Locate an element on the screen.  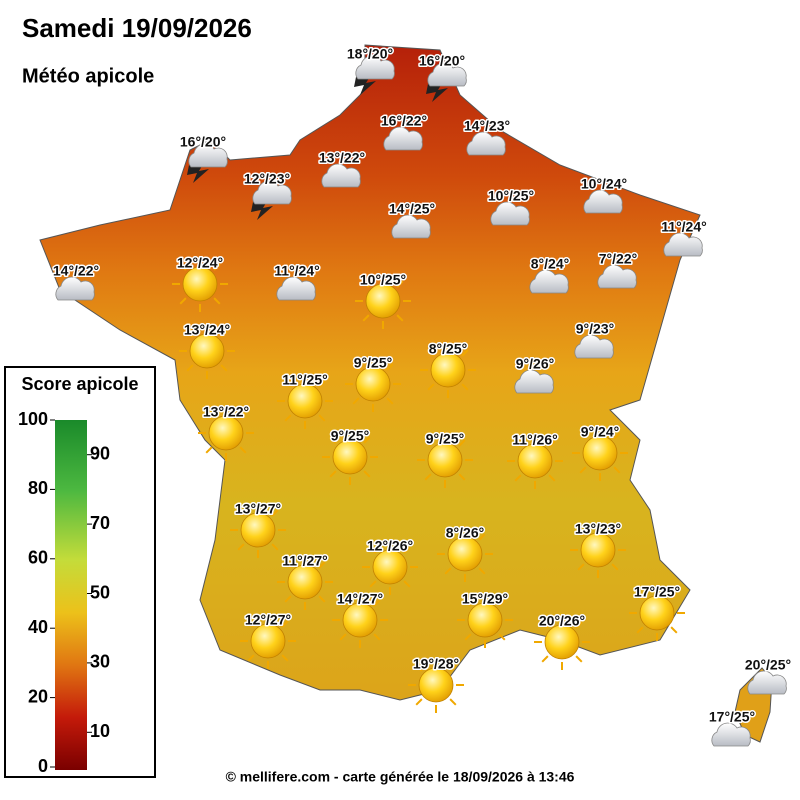
station-label: 16°/20° is located at coordinates (442, 61).